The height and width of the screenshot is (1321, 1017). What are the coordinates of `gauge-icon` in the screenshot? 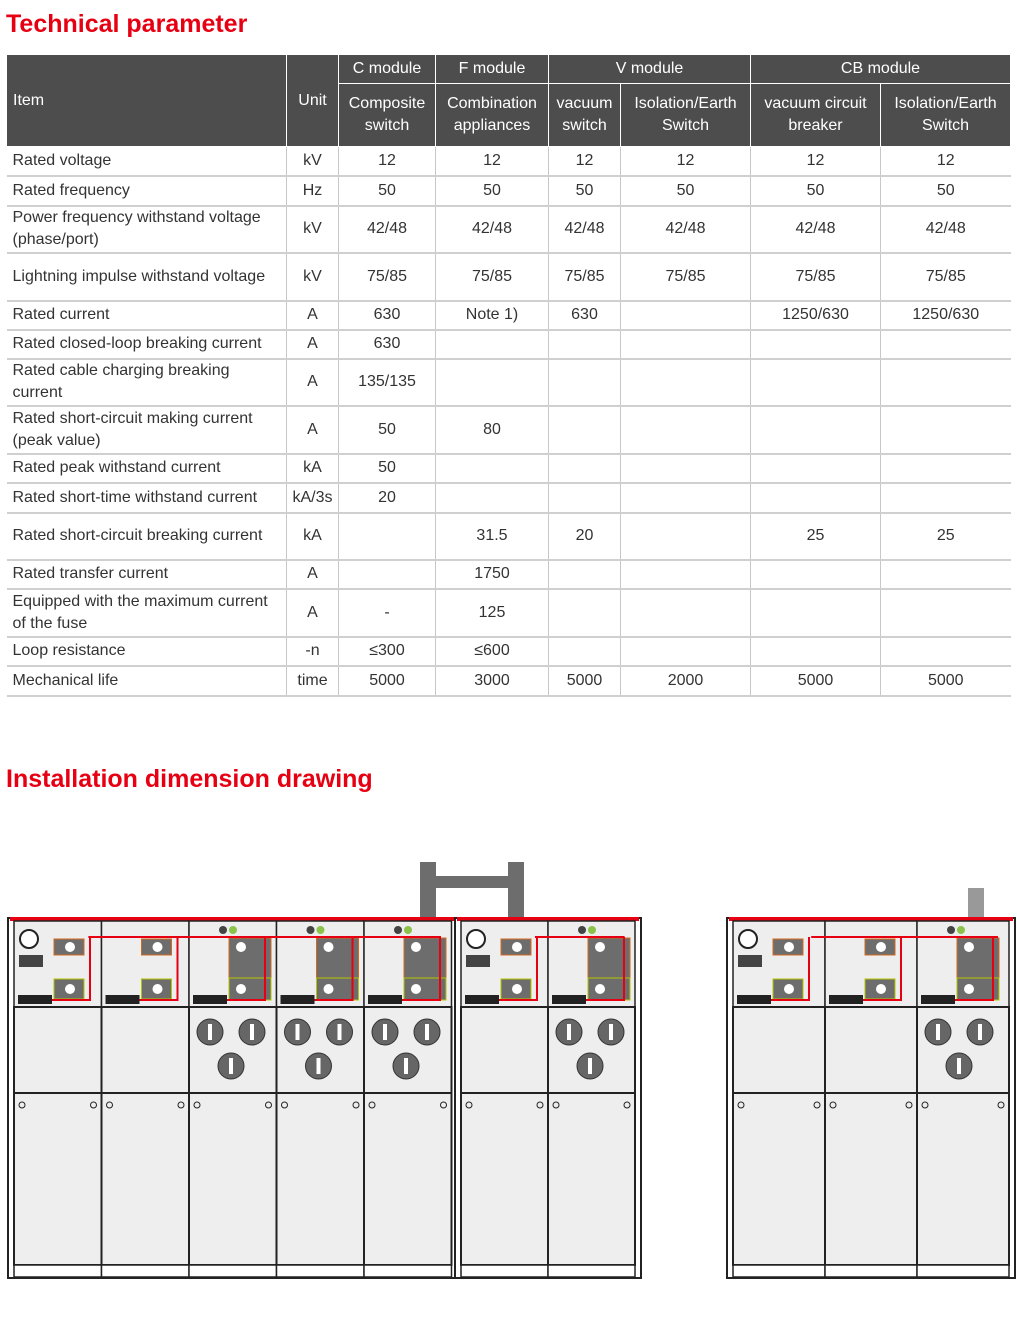 It's located at (748, 939).